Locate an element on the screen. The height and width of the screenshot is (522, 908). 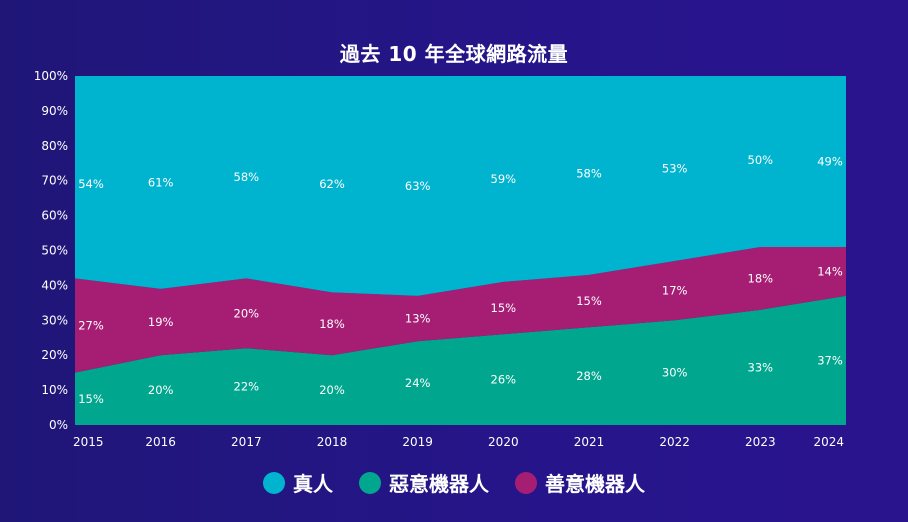
data-label: 59% is located at coordinates (504, 179).